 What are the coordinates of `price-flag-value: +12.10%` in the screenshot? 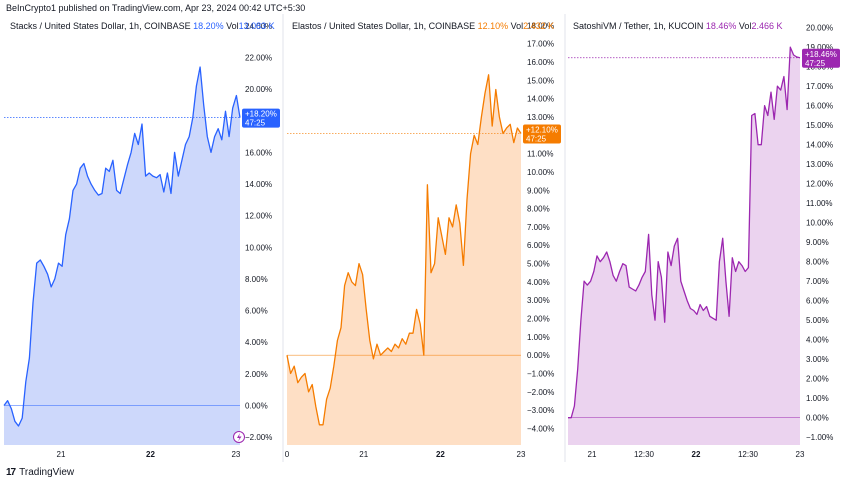 It's located at (542, 129).